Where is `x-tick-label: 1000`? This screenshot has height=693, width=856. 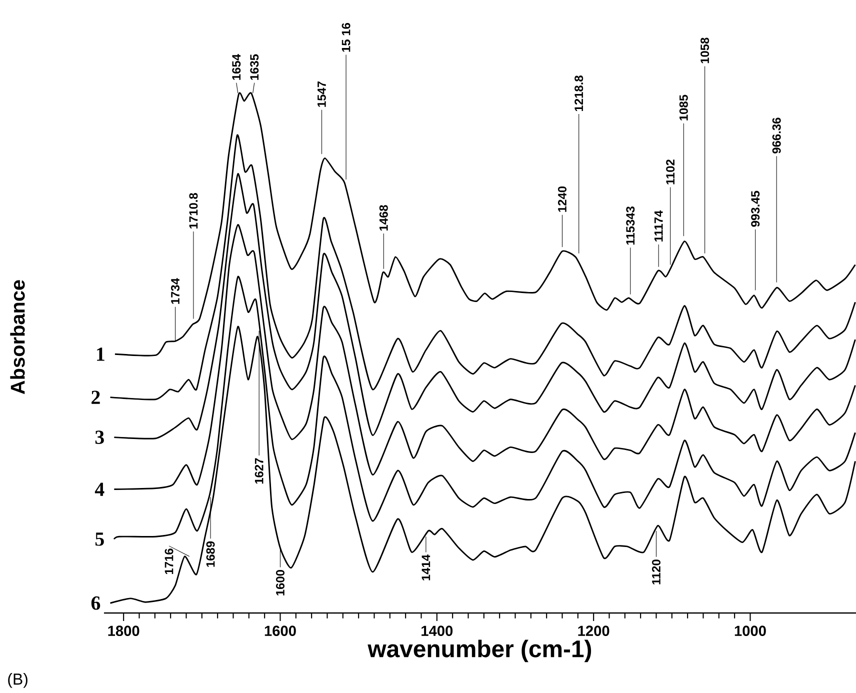
x-tick-label: 1000 is located at coordinates (750, 631).